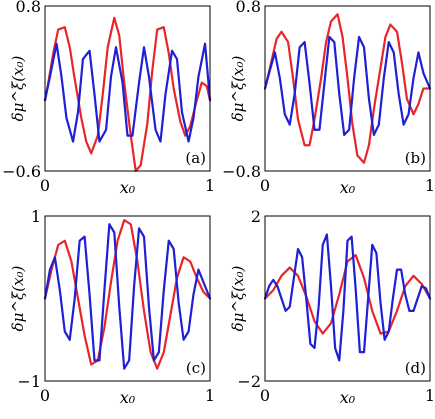  Describe the element at coordinates (195, 158) in the screenshot. I see `panel-label: (a)` at that location.